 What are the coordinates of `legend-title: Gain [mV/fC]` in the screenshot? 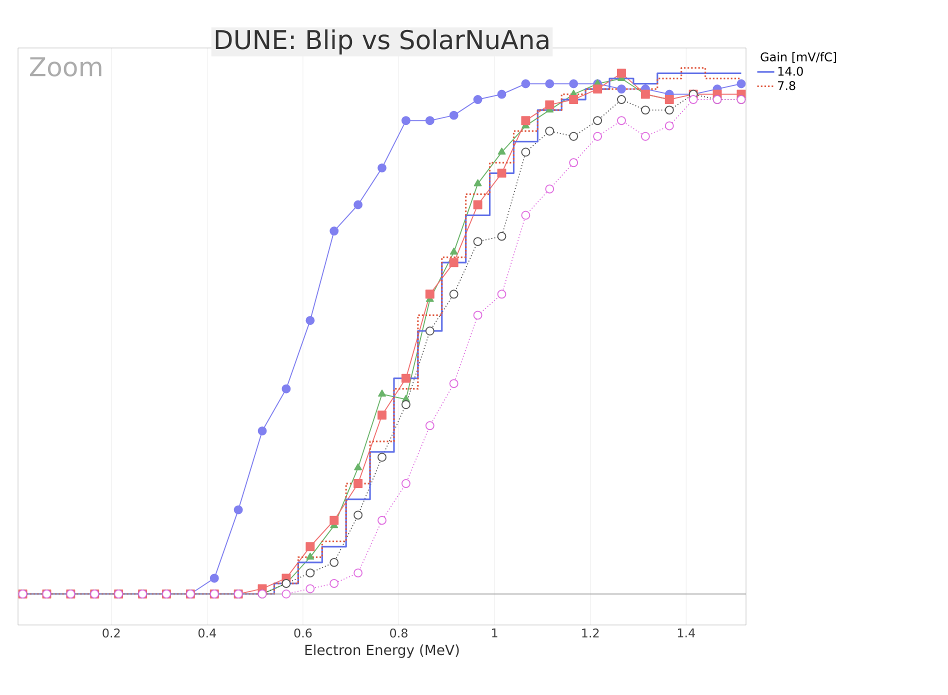 It's located at (798, 57).